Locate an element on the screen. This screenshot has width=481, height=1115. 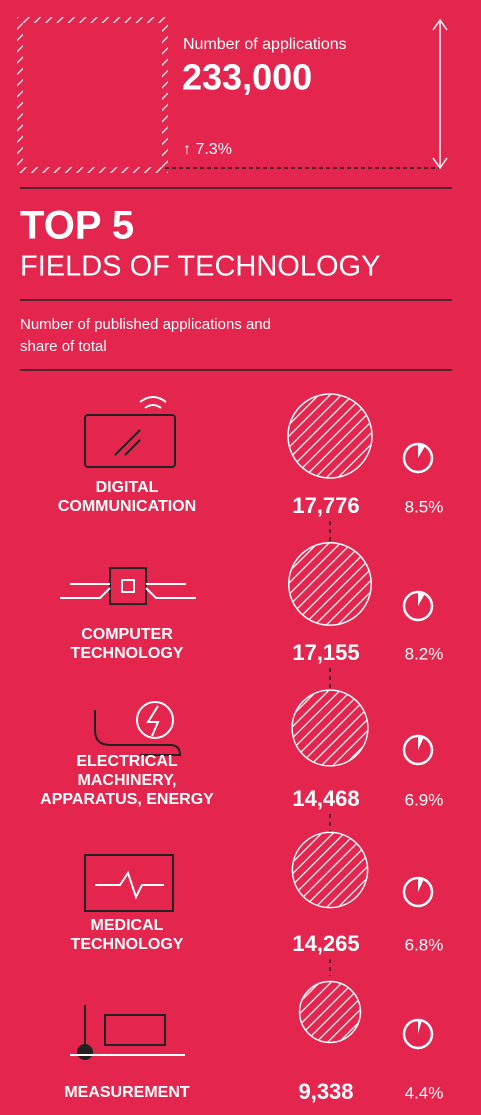
header-box is located at coordinates (232, 95).